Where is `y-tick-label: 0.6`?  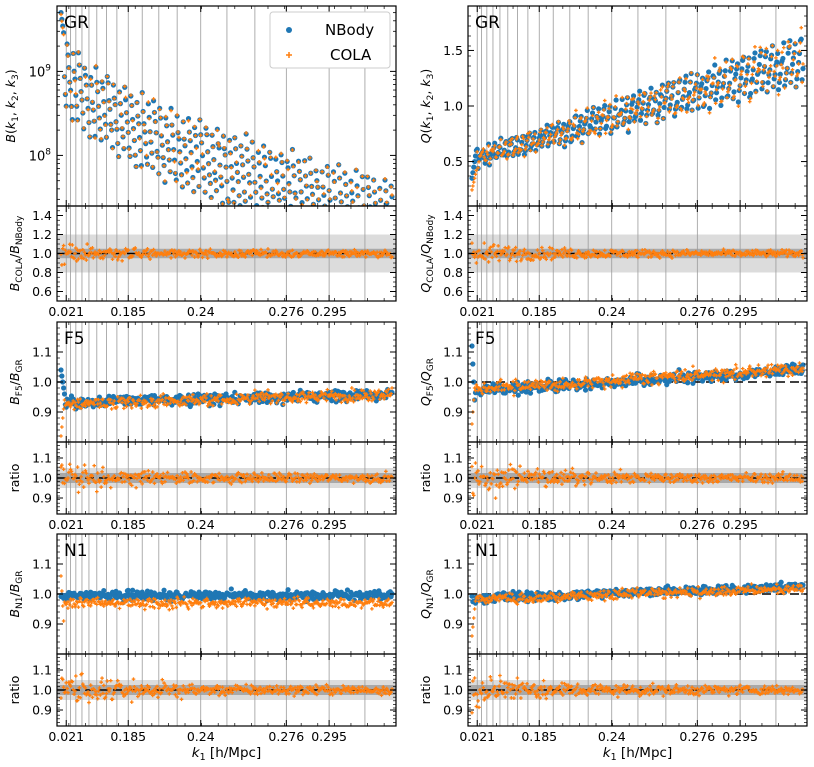
y-tick-label: 0.6 is located at coordinates (42, 291).